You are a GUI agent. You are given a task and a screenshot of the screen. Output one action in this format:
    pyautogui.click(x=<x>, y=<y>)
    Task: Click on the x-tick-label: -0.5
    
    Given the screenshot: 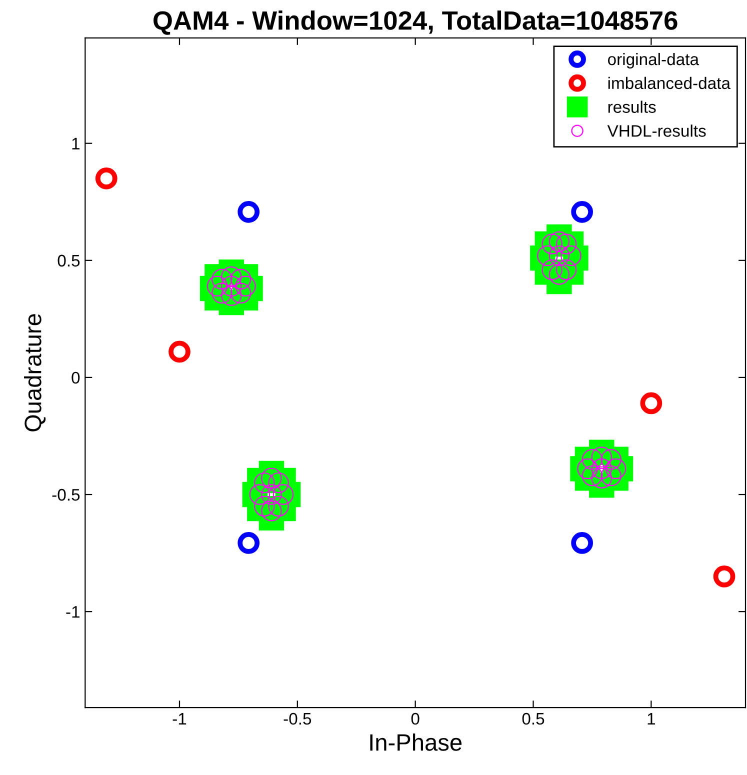 What is the action you would take?
    pyautogui.click(x=298, y=718)
    